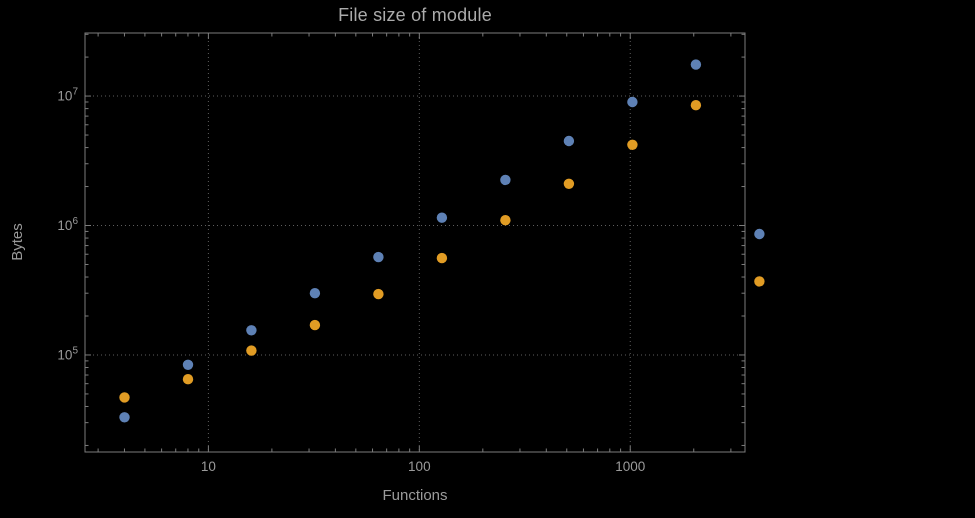 Image resolution: width=975 pixels, height=518 pixels. Describe the element at coordinates (415, 15) in the screenshot. I see `chart-title: File size of module` at that location.